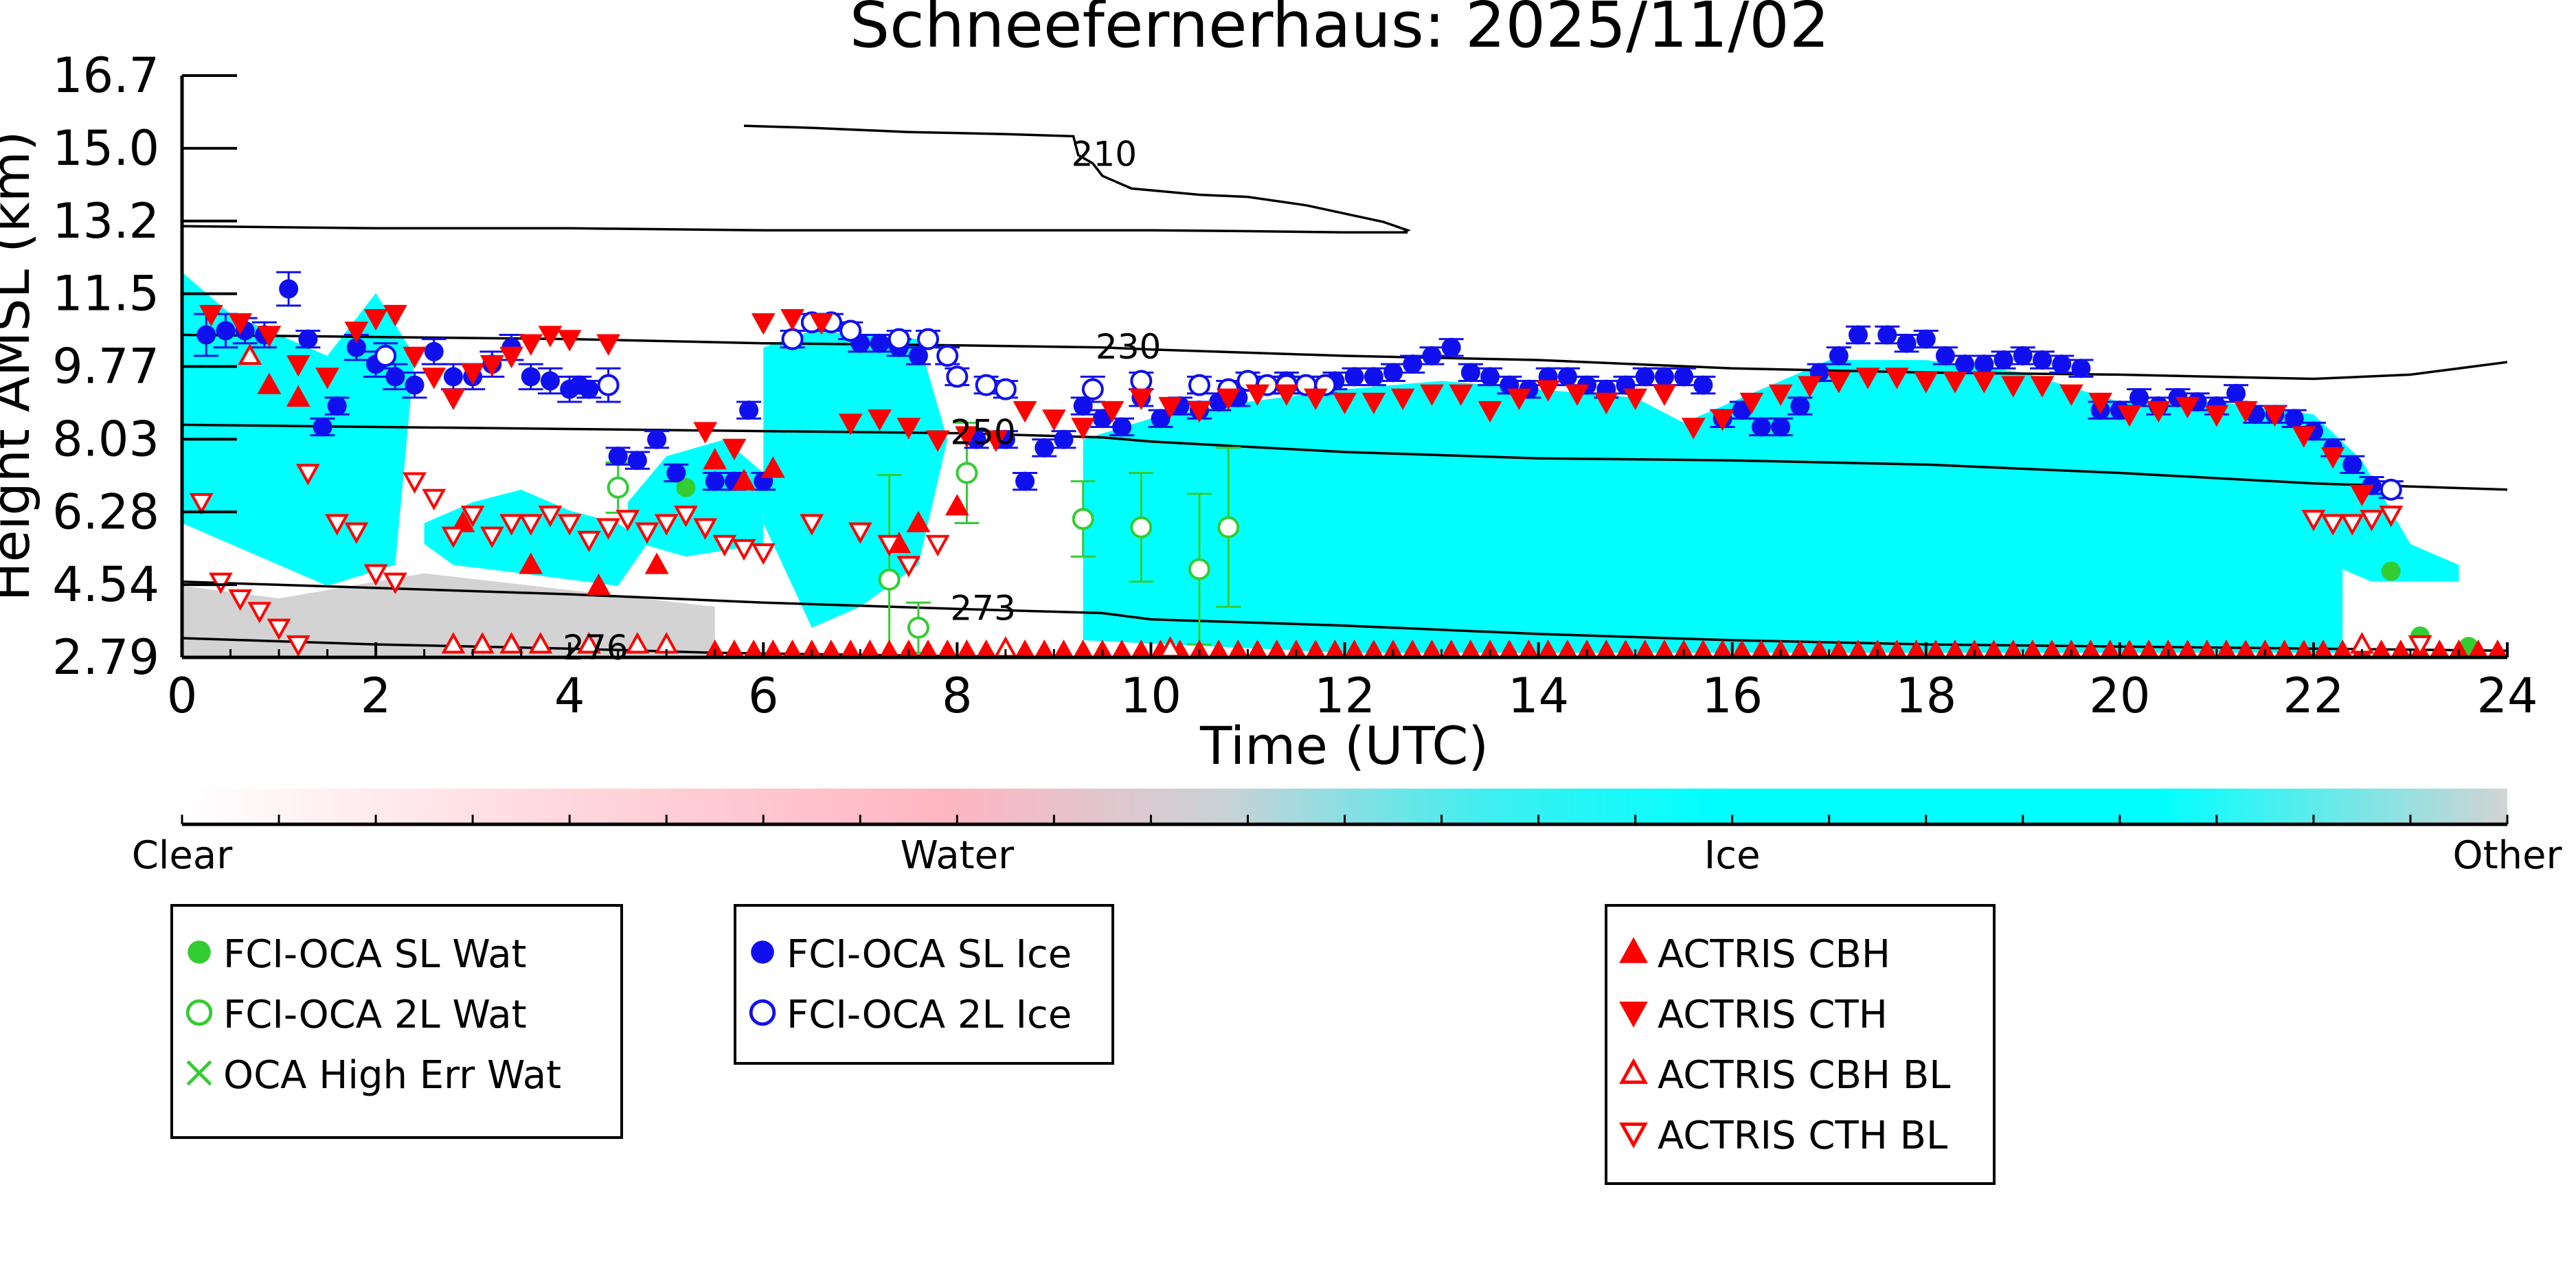 This screenshot has width=2576, height=1288. I want to click on y-tick-label: 6.28, so click(105, 512).